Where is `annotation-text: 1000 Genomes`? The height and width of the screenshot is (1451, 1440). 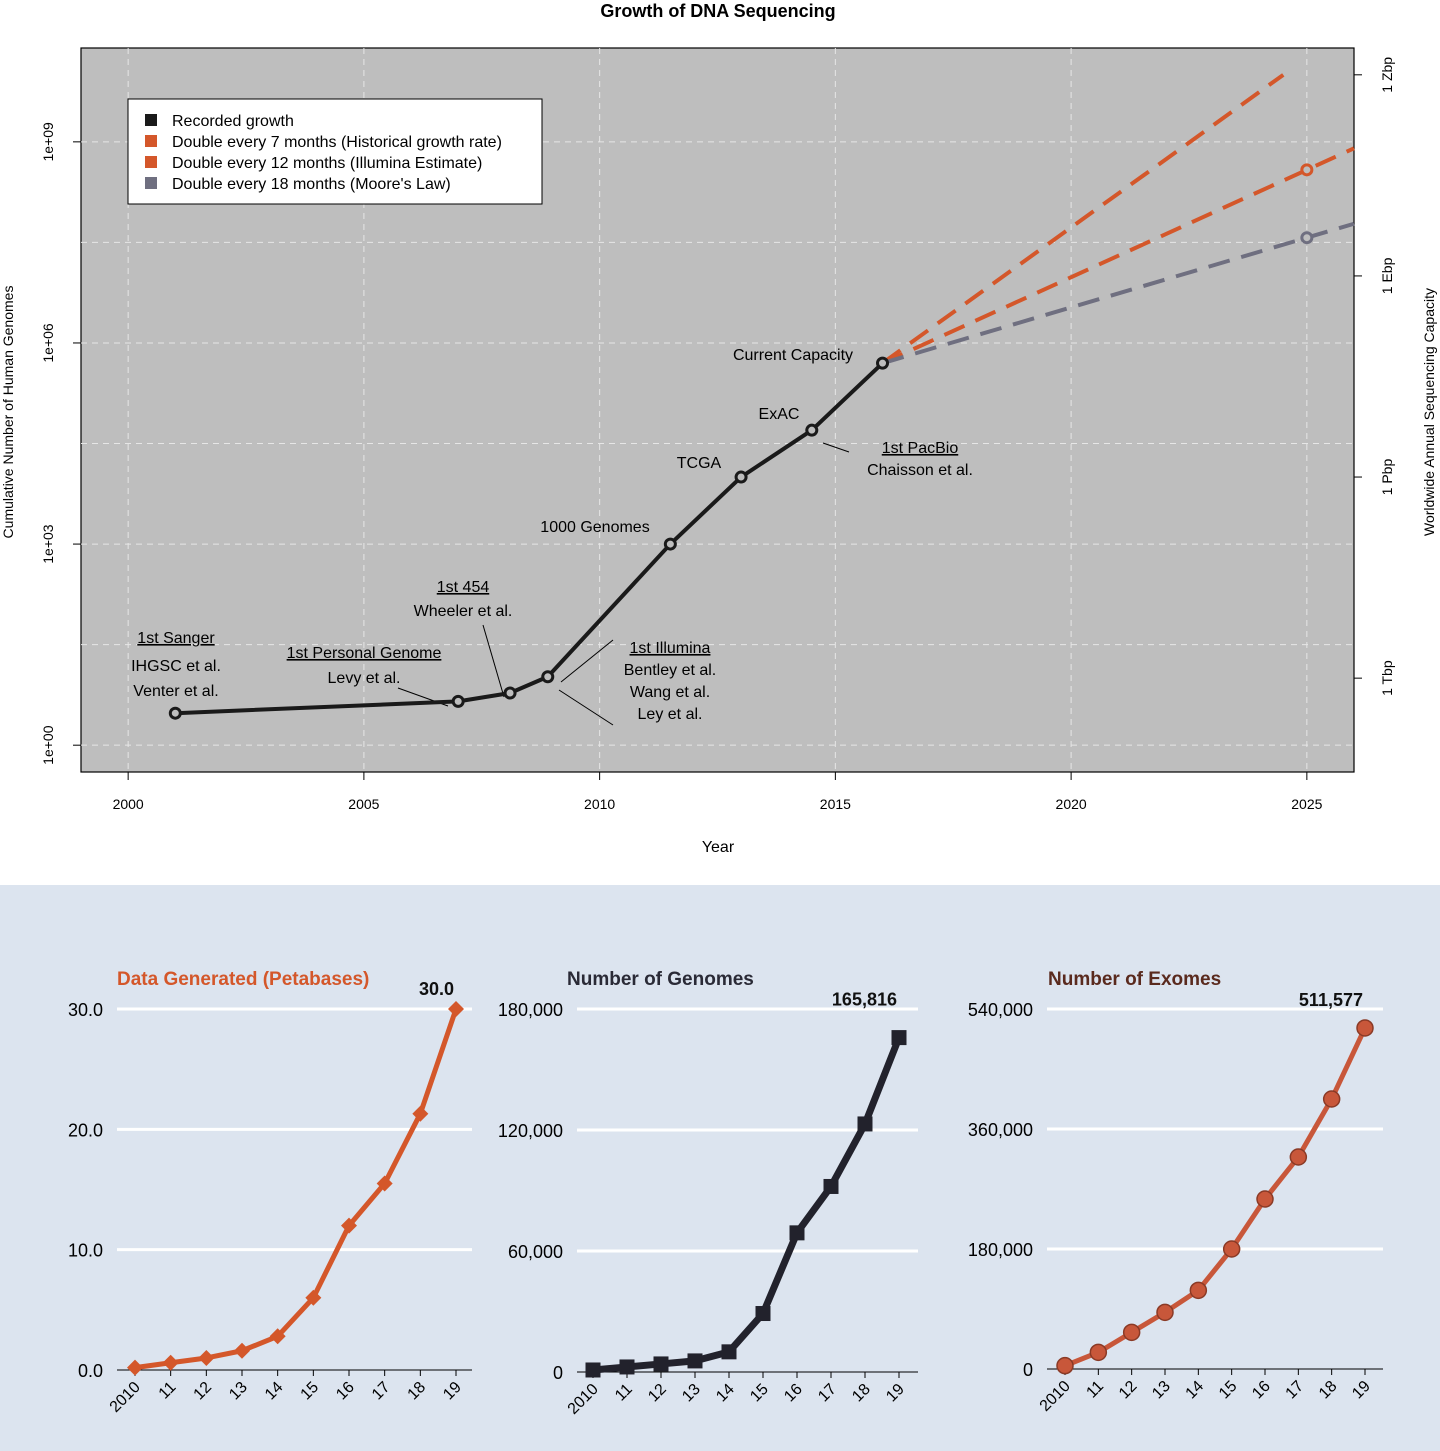 annotation-text: 1000 Genomes is located at coordinates (594, 527).